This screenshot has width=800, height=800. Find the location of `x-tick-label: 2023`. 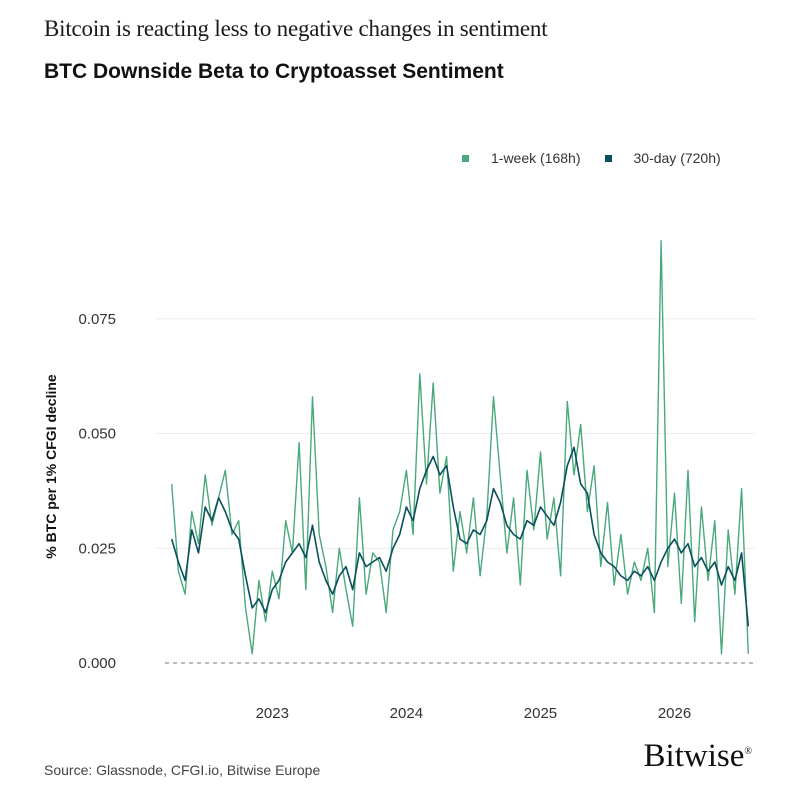

x-tick-label: 2023 is located at coordinates (272, 713).